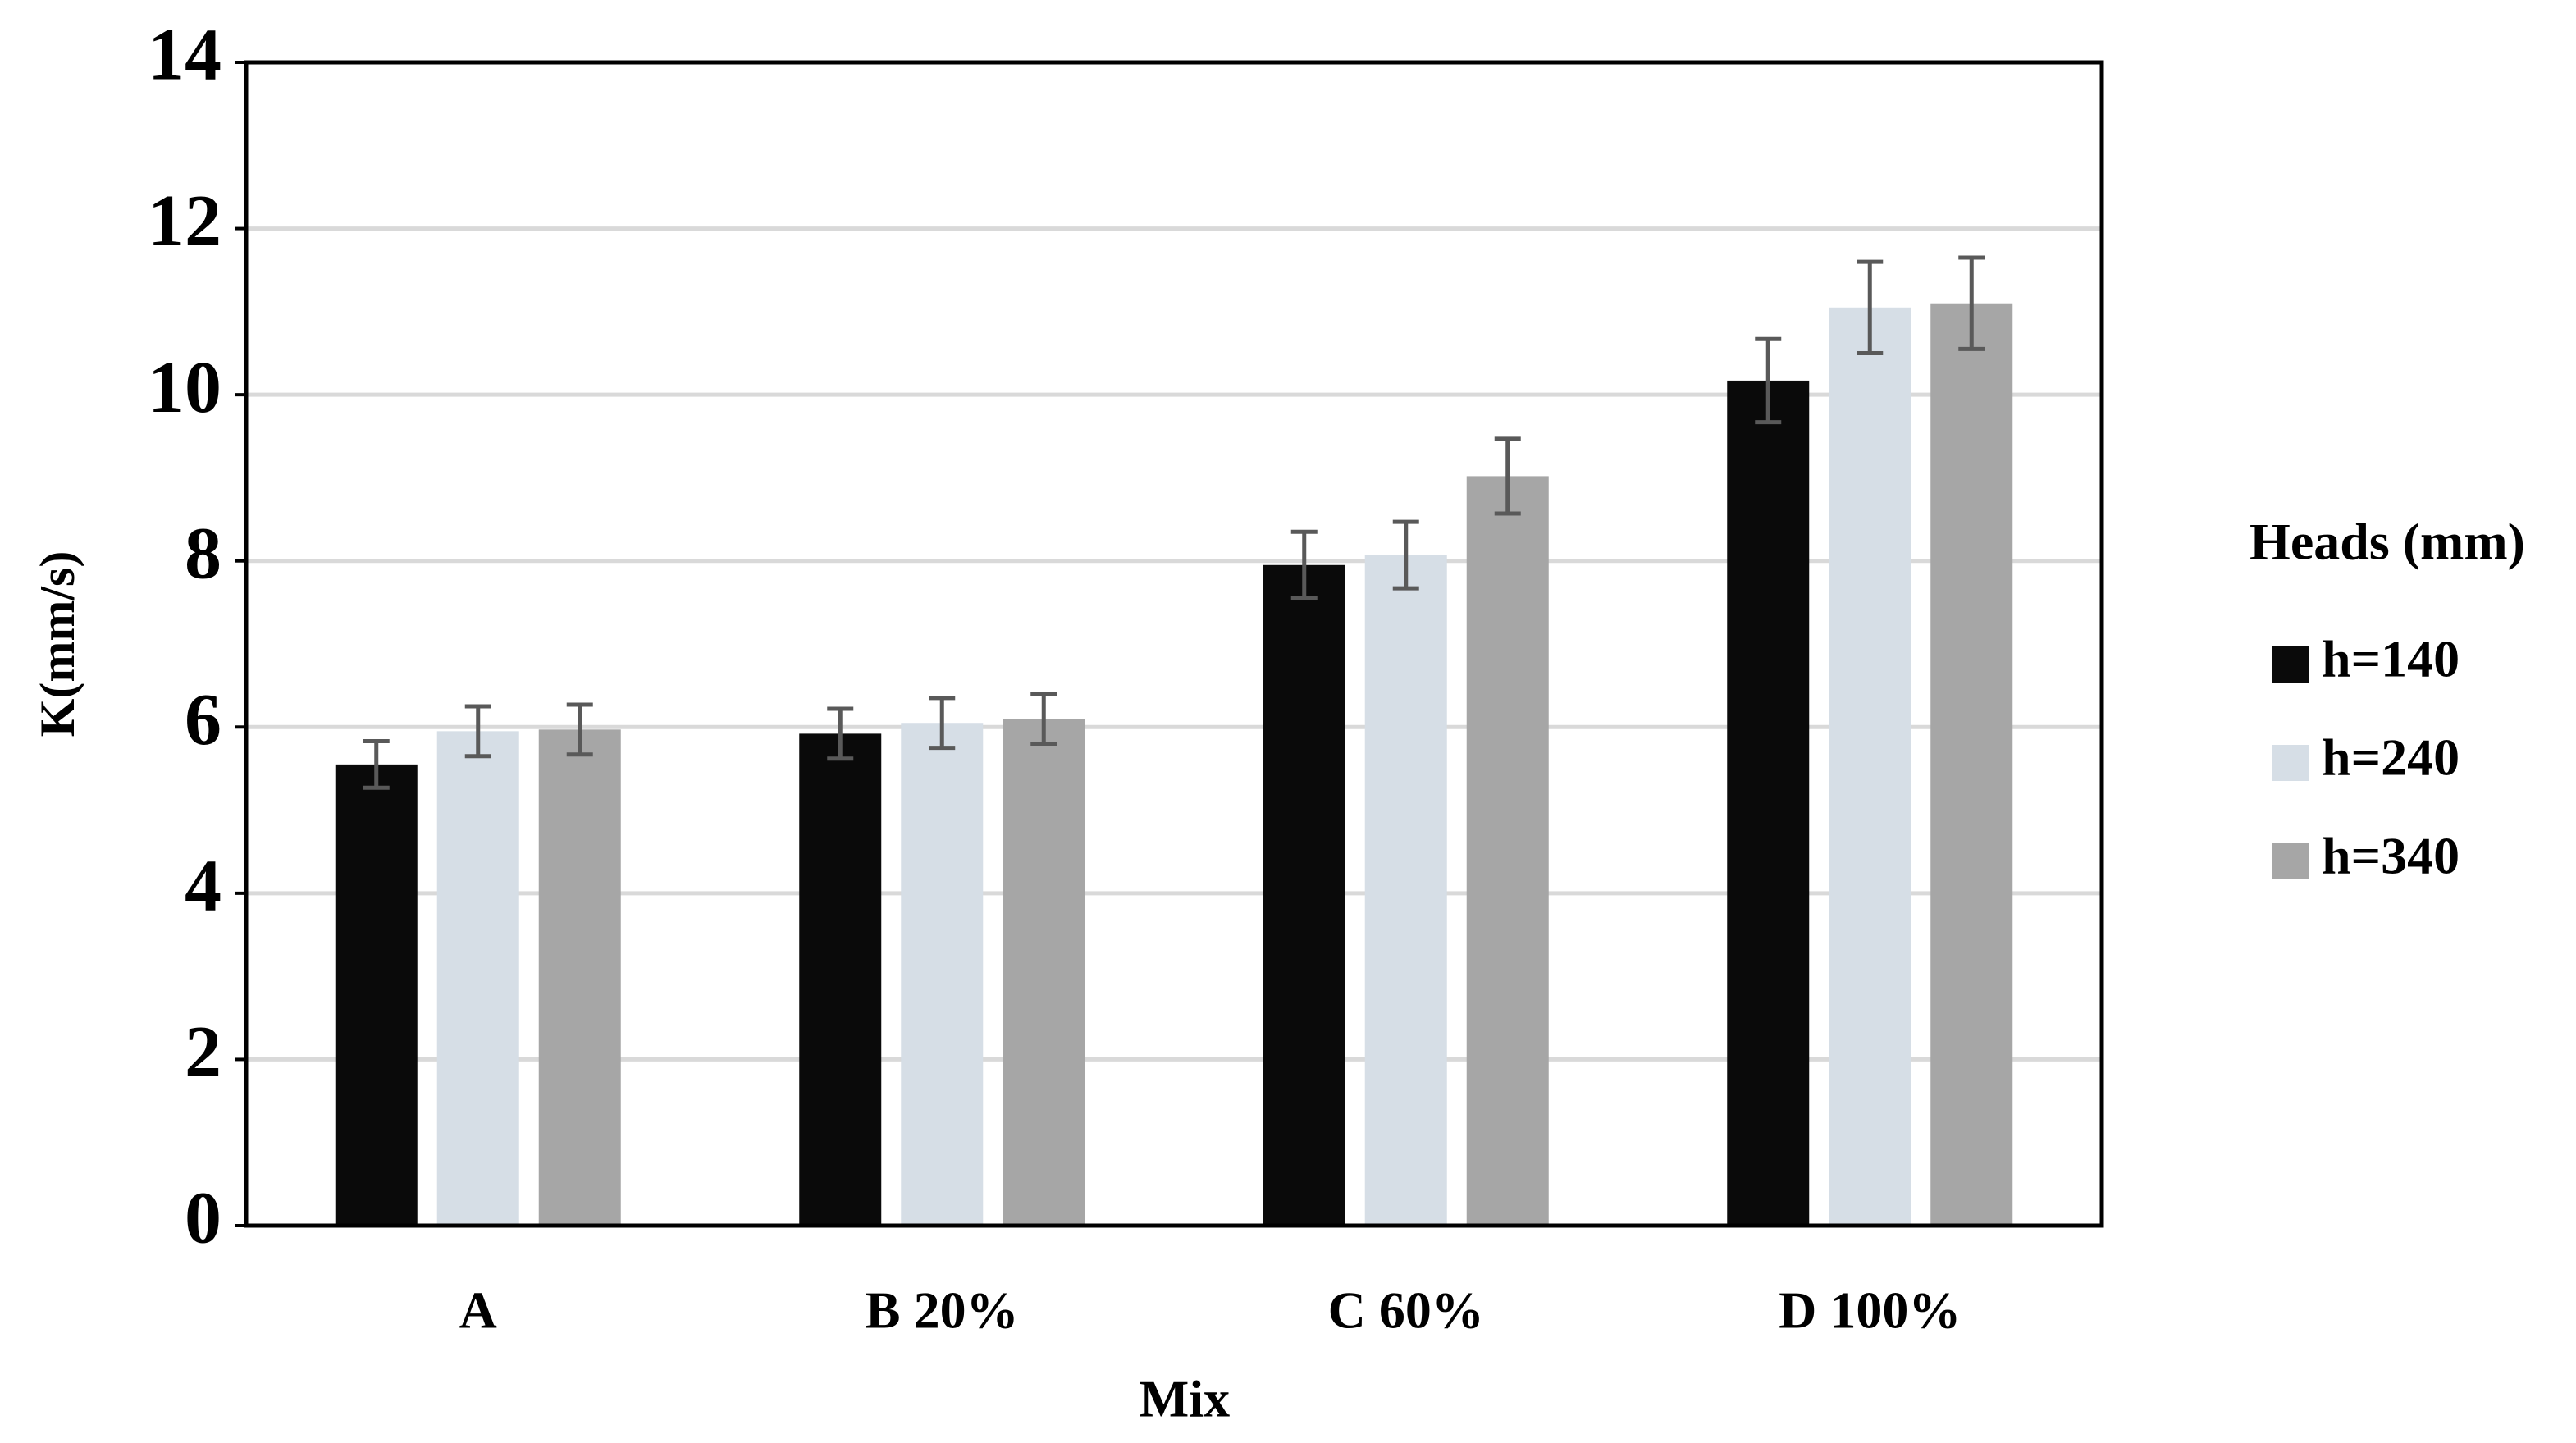 This screenshot has width=2576, height=1443. Describe the element at coordinates (1185, 1399) in the screenshot. I see `x-axis-title: Mix` at that location.